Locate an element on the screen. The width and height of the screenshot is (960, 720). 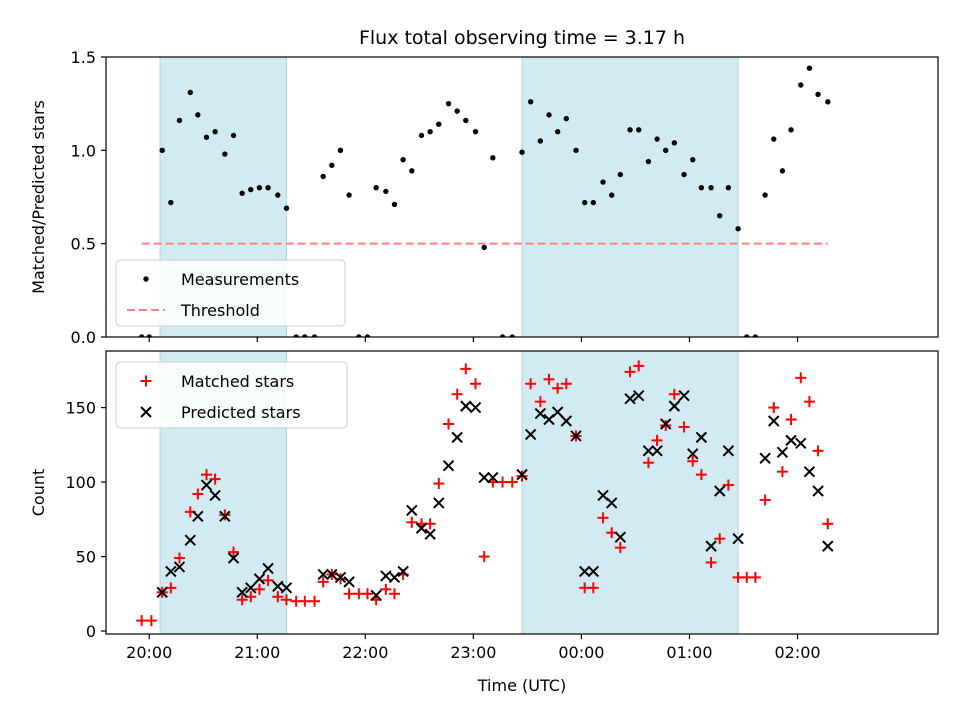
y-ticks: 0.0 0.5 1.0 1.5 is located at coordinates (88, 197).